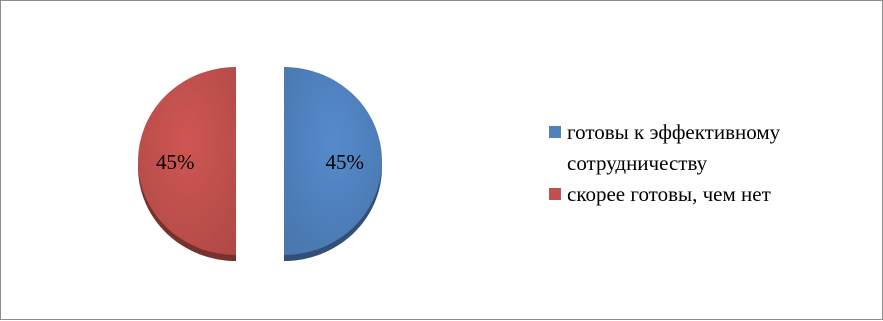 This screenshot has width=883, height=321. I want to click on pie-slice-1-label: 45%, so click(175, 162).